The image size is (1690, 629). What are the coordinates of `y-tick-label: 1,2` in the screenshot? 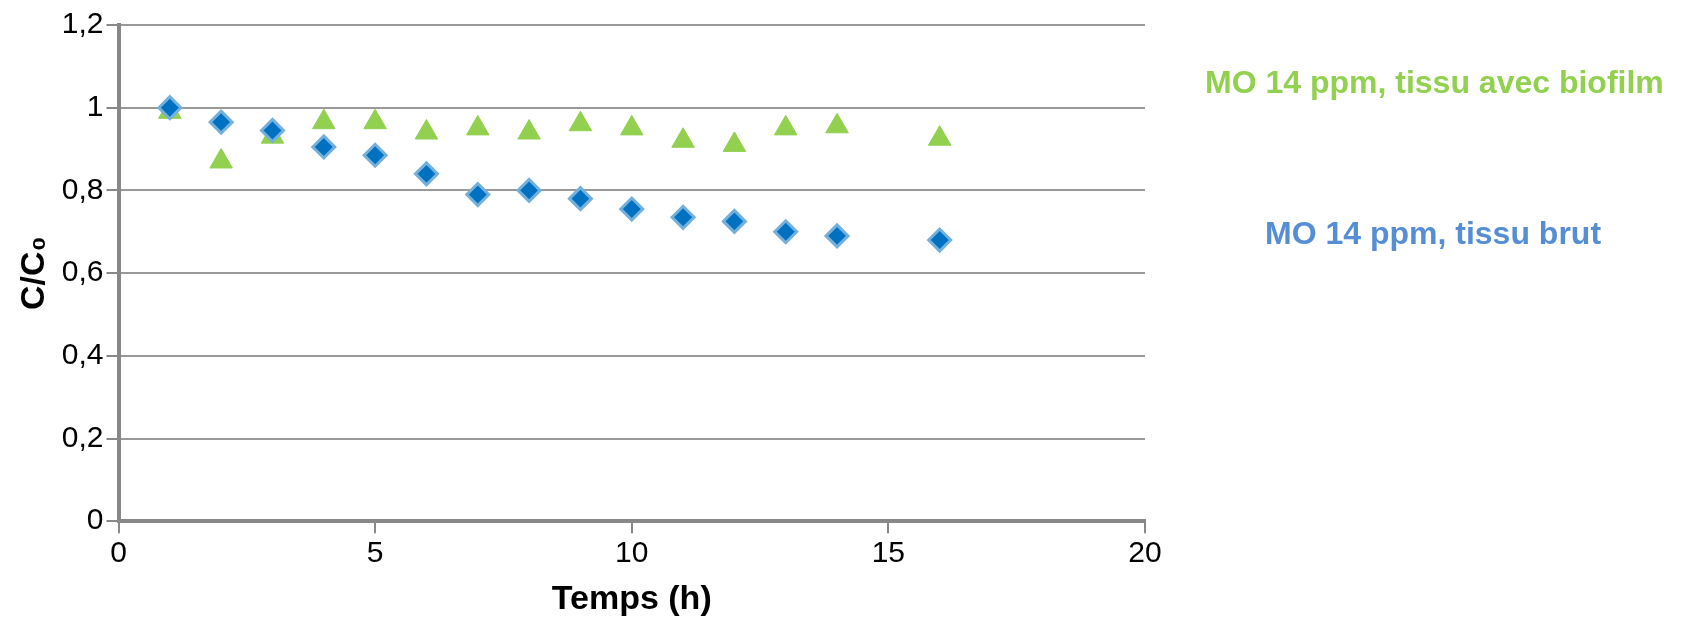 It's located at (82, 23).